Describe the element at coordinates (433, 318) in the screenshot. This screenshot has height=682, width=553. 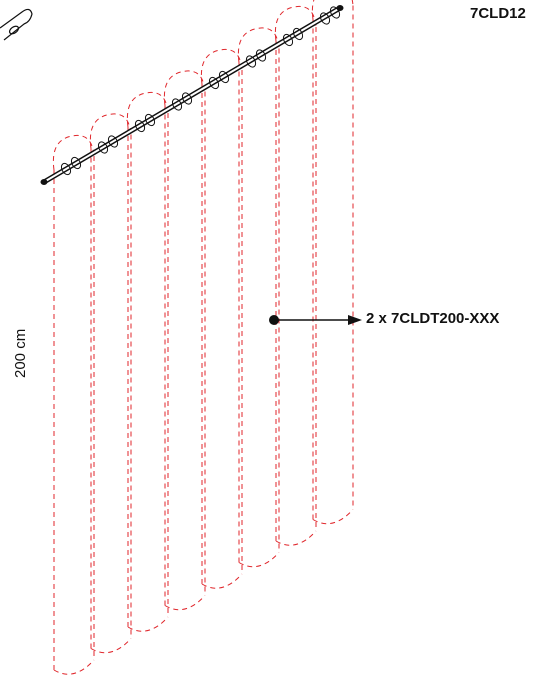
I see `panel-callout-label: 2 x 7CLDT200-XXX` at that location.